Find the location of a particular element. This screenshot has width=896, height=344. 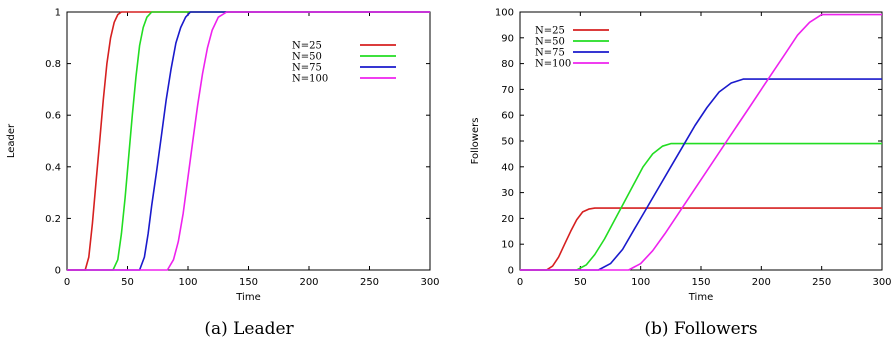

y-tick-label: 1 is located at coordinates (58, 13).